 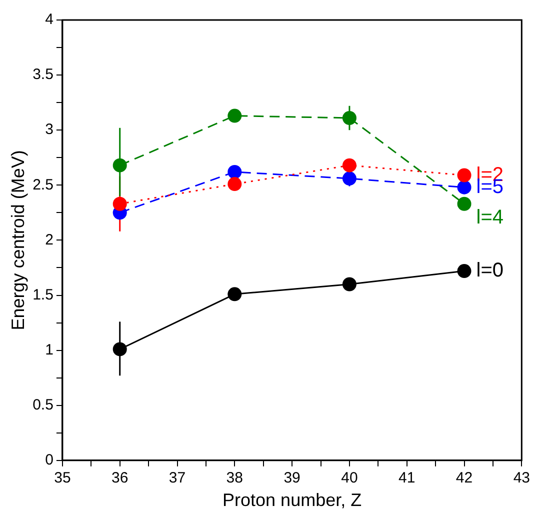 What do you see at coordinates (43, 185) in the screenshot?
I see `y-tick-label: 2.5` at bounding box center [43, 185].